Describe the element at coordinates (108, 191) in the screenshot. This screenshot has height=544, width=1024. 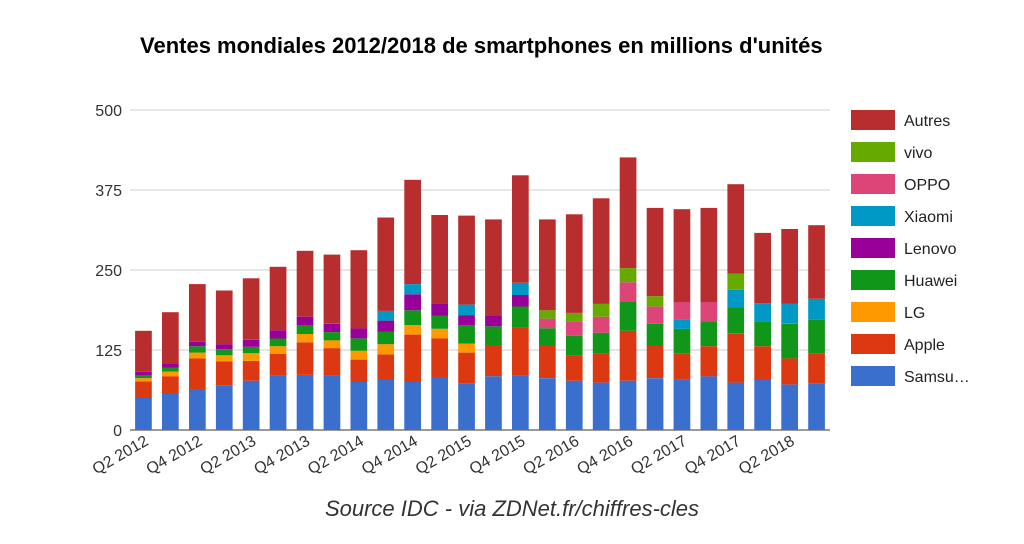
I see `y-tick-label: 375` at that location.